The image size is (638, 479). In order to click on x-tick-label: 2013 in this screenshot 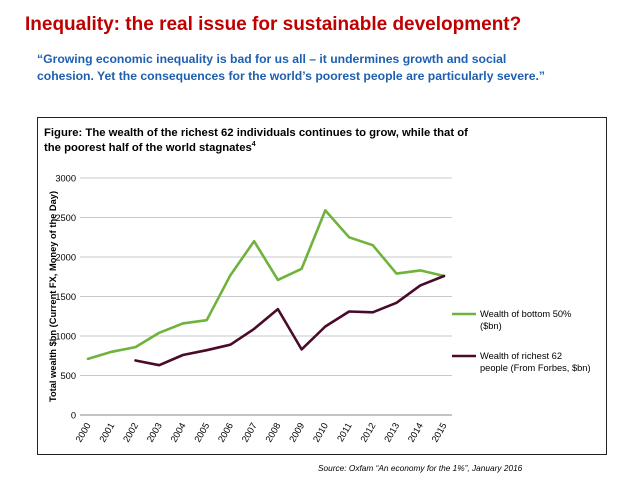, I will do `click(391, 432)`.